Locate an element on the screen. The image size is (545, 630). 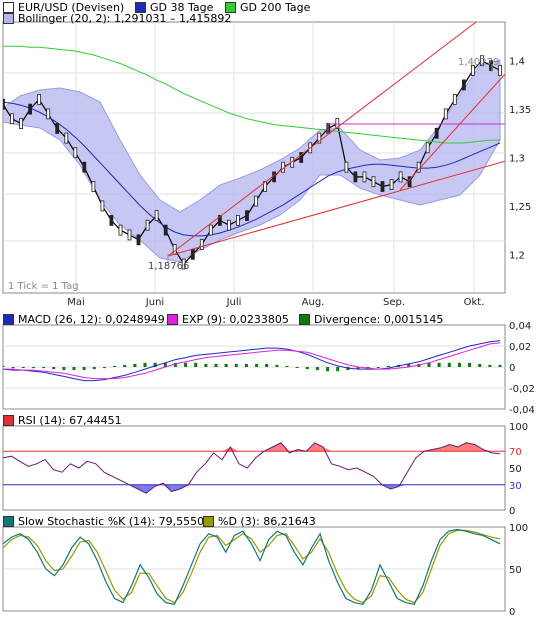
legend-item-rsi: RSI (14): 67,44451 is located at coordinates (62, 420).